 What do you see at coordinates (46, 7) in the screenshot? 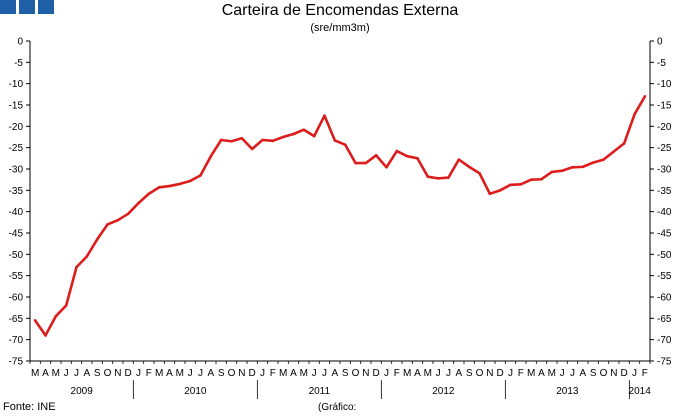
I see `logo-square-3-icon` at bounding box center [46, 7].